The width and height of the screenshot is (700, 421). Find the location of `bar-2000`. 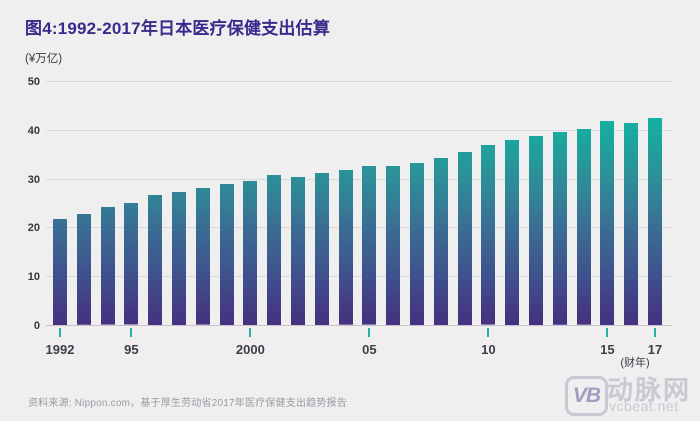

bar-2000 is located at coordinates (250, 252).